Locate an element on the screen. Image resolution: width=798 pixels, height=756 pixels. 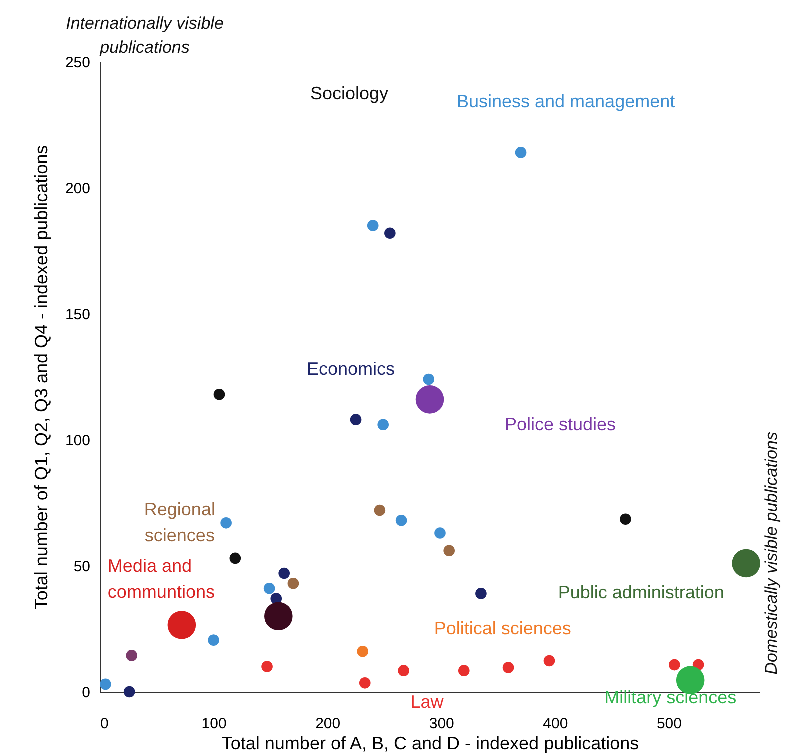
x-tick-label: 400 is located at coordinates (555, 724).